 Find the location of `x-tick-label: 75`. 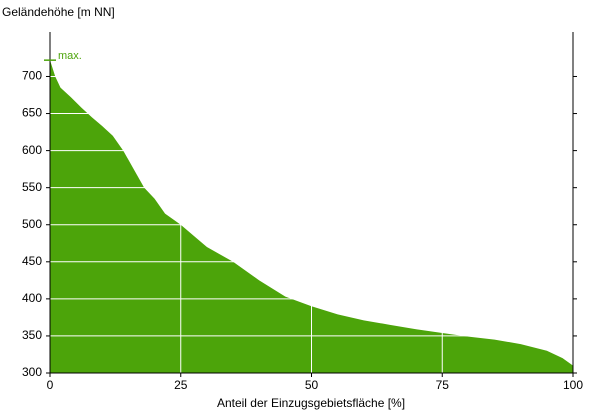

x-tick-label: 75 is located at coordinates (443, 385).